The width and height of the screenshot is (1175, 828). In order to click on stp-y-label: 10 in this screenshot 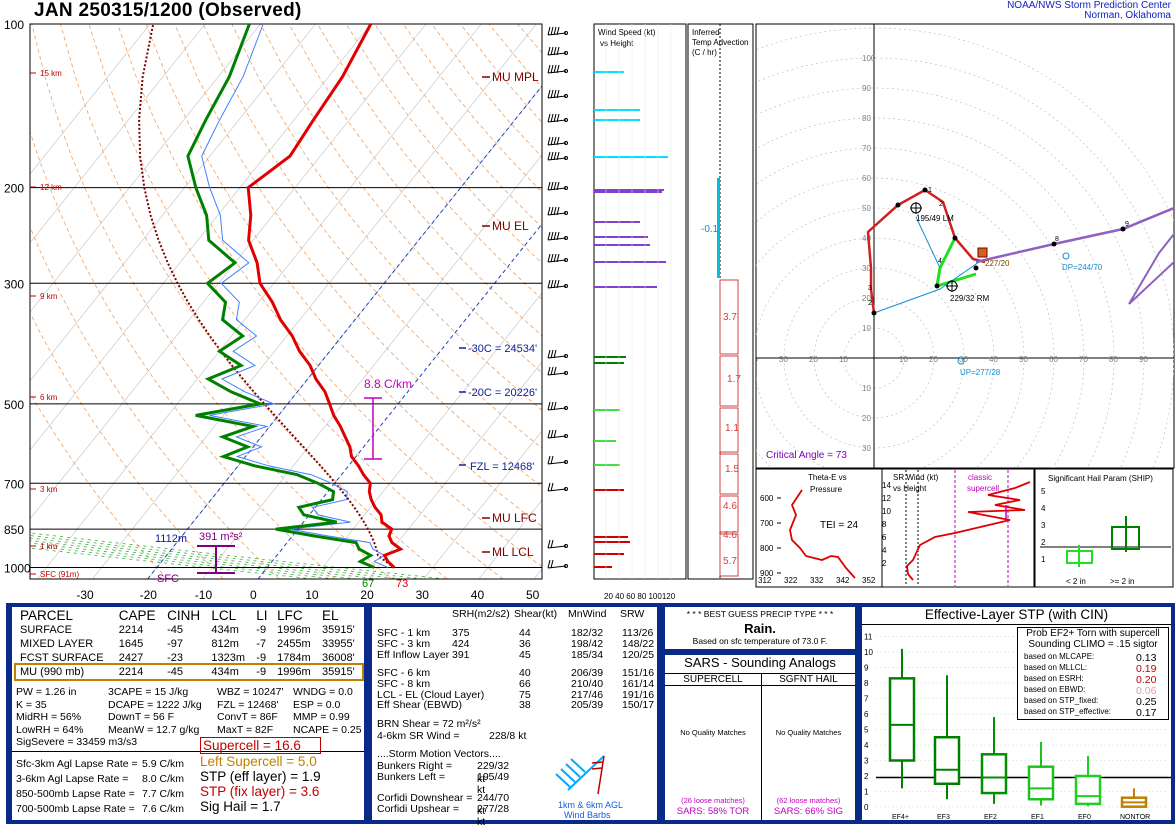, I will do `click(868, 652)`.